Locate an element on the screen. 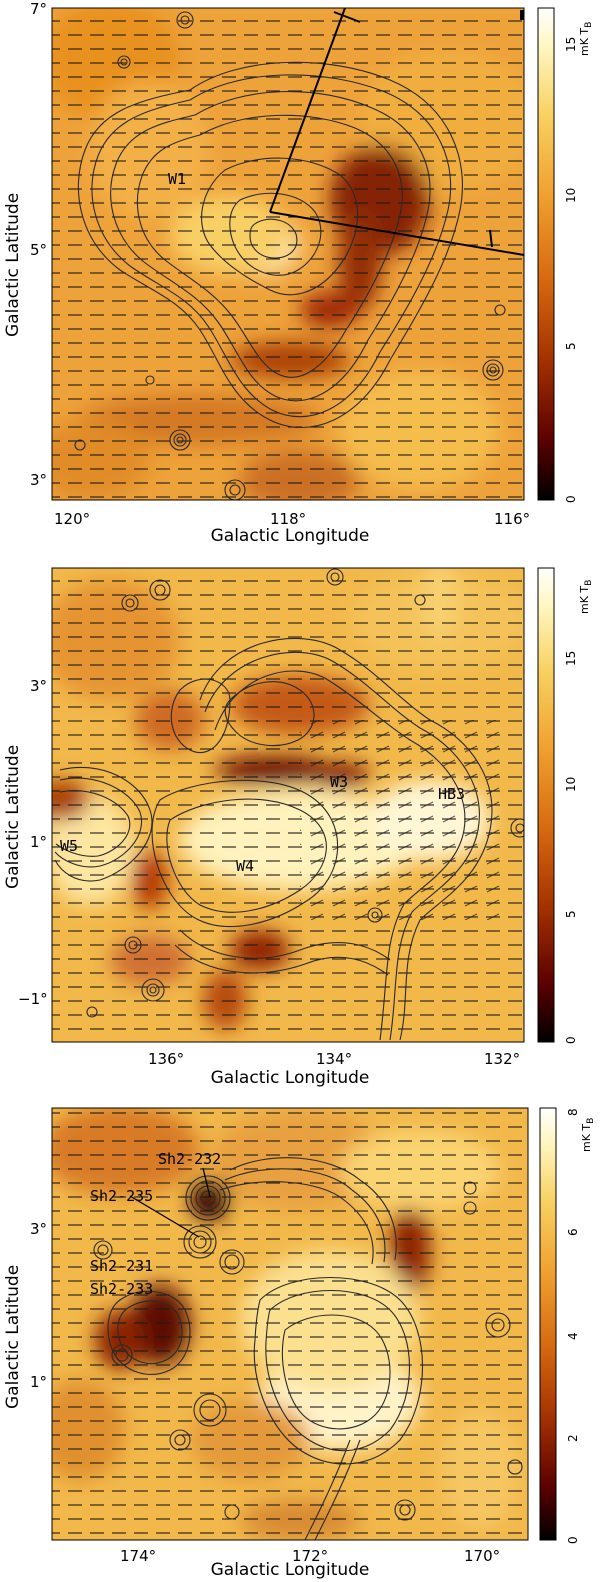  y-tick: 5° is located at coordinates (39, 250).